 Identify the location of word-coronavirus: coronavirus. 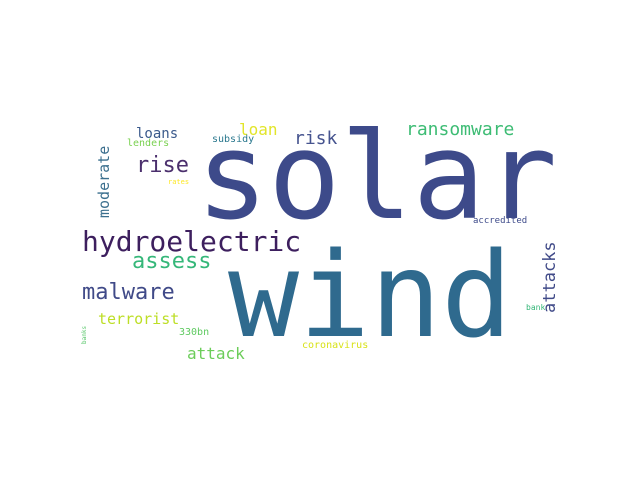
(335, 345).